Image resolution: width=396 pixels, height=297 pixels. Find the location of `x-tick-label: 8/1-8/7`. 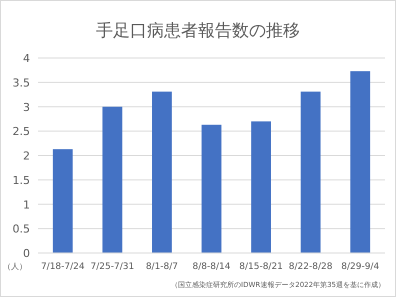

x-tick-label: 8/1-8/7 is located at coordinates (162, 267).